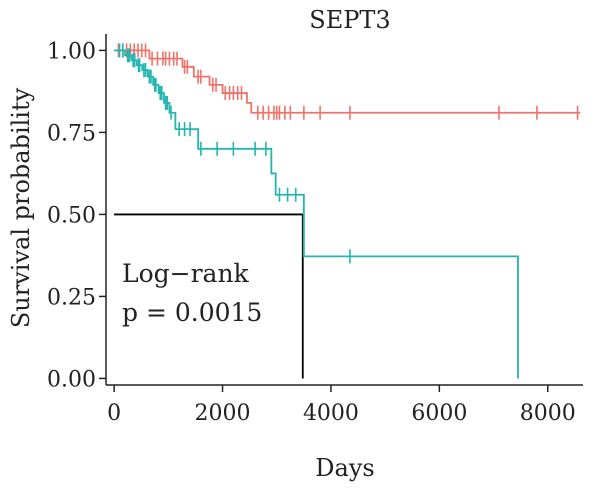 The width and height of the screenshot is (600, 491). Describe the element at coordinates (21, 207) in the screenshot. I see `y-axis-label: Survival probability` at that location.